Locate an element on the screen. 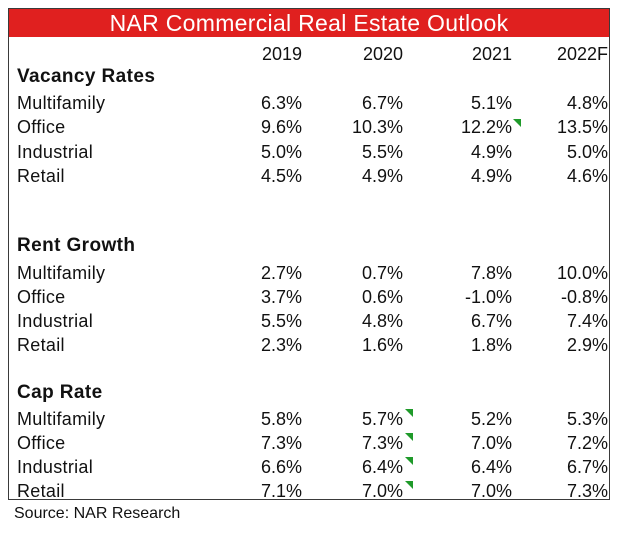  table-row: Multifamily 2.7% 0.7% 7.8% 10.0% is located at coordinates (309, 275).